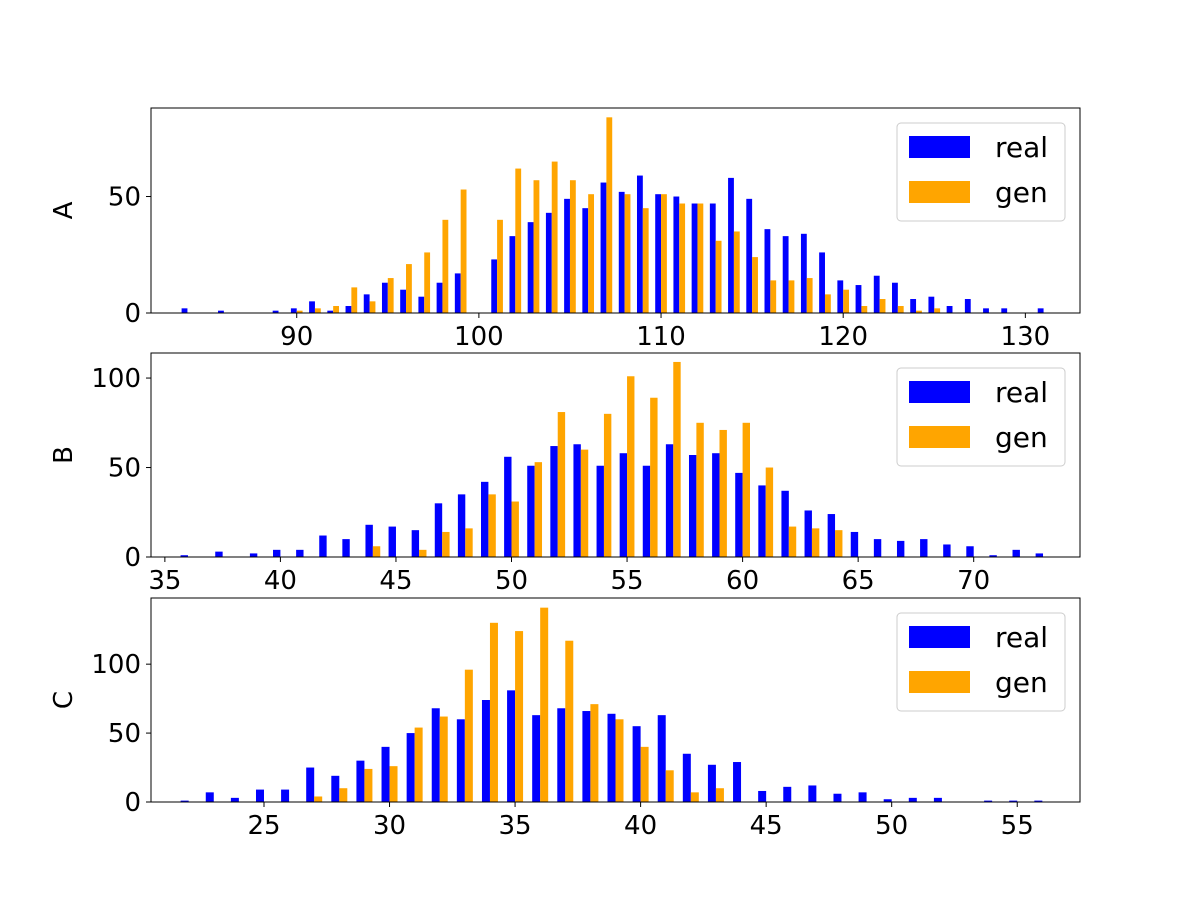  What do you see at coordinates (742, 581) in the screenshot?
I see `x-tick-label: 60` at bounding box center [742, 581].